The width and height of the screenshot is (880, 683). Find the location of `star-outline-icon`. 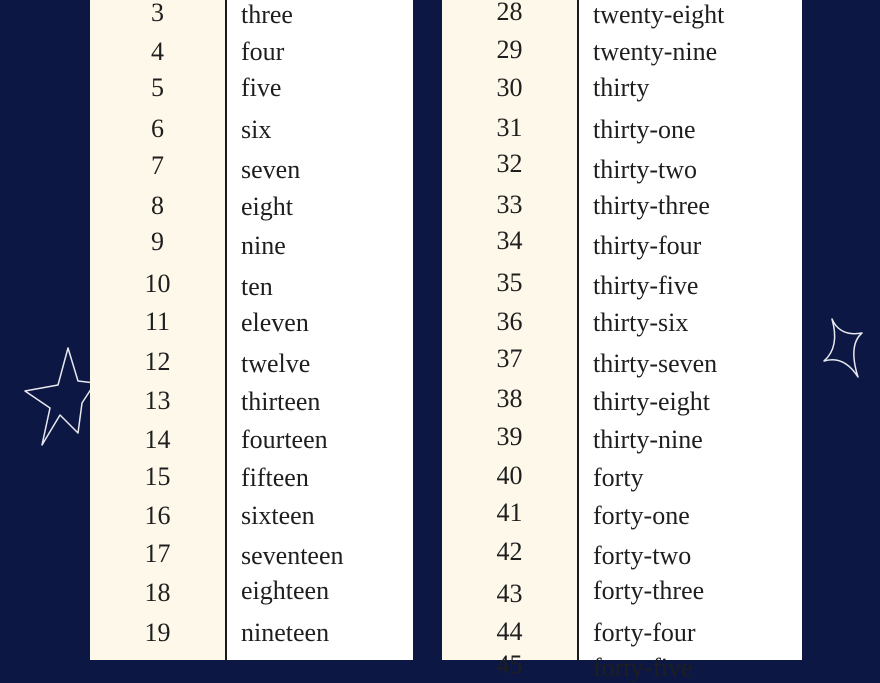

star-outline-icon is located at coordinates (60, 396).